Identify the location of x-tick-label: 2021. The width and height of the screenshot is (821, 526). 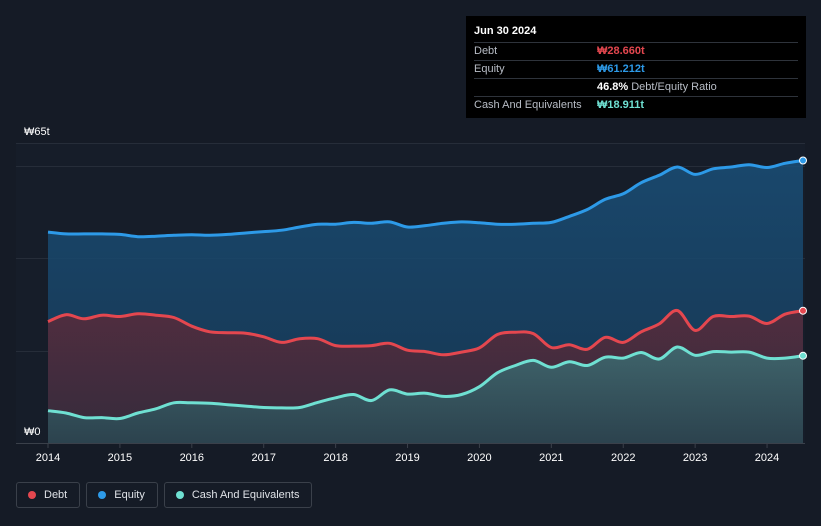
(551, 458).